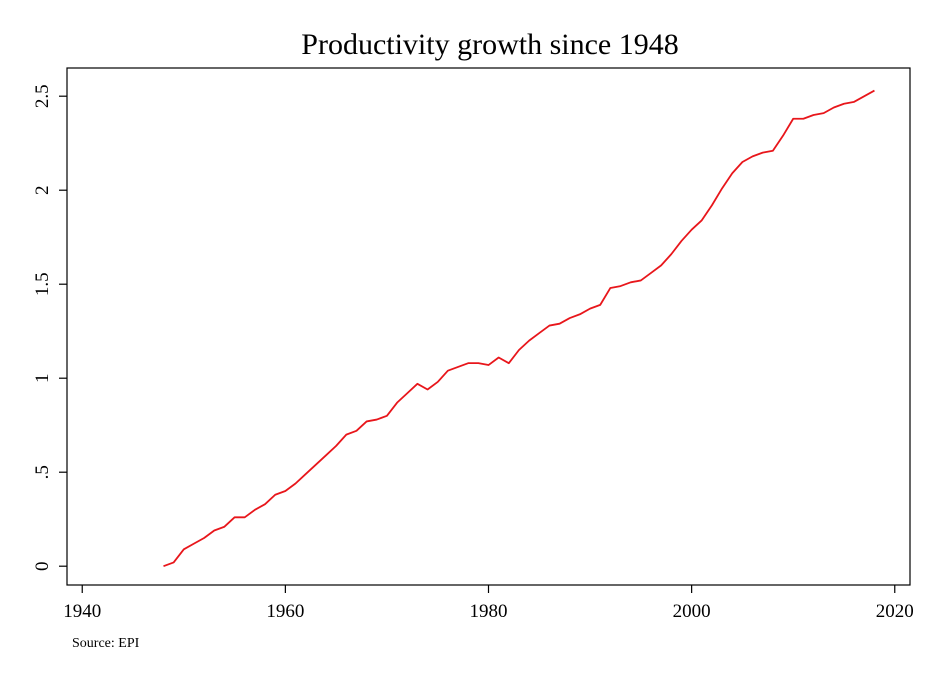 The width and height of the screenshot is (937, 681). Describe the element at coordinates (489, 44) in the screenshot. I see `chart-title: Productivity growth since 1948` at that location.